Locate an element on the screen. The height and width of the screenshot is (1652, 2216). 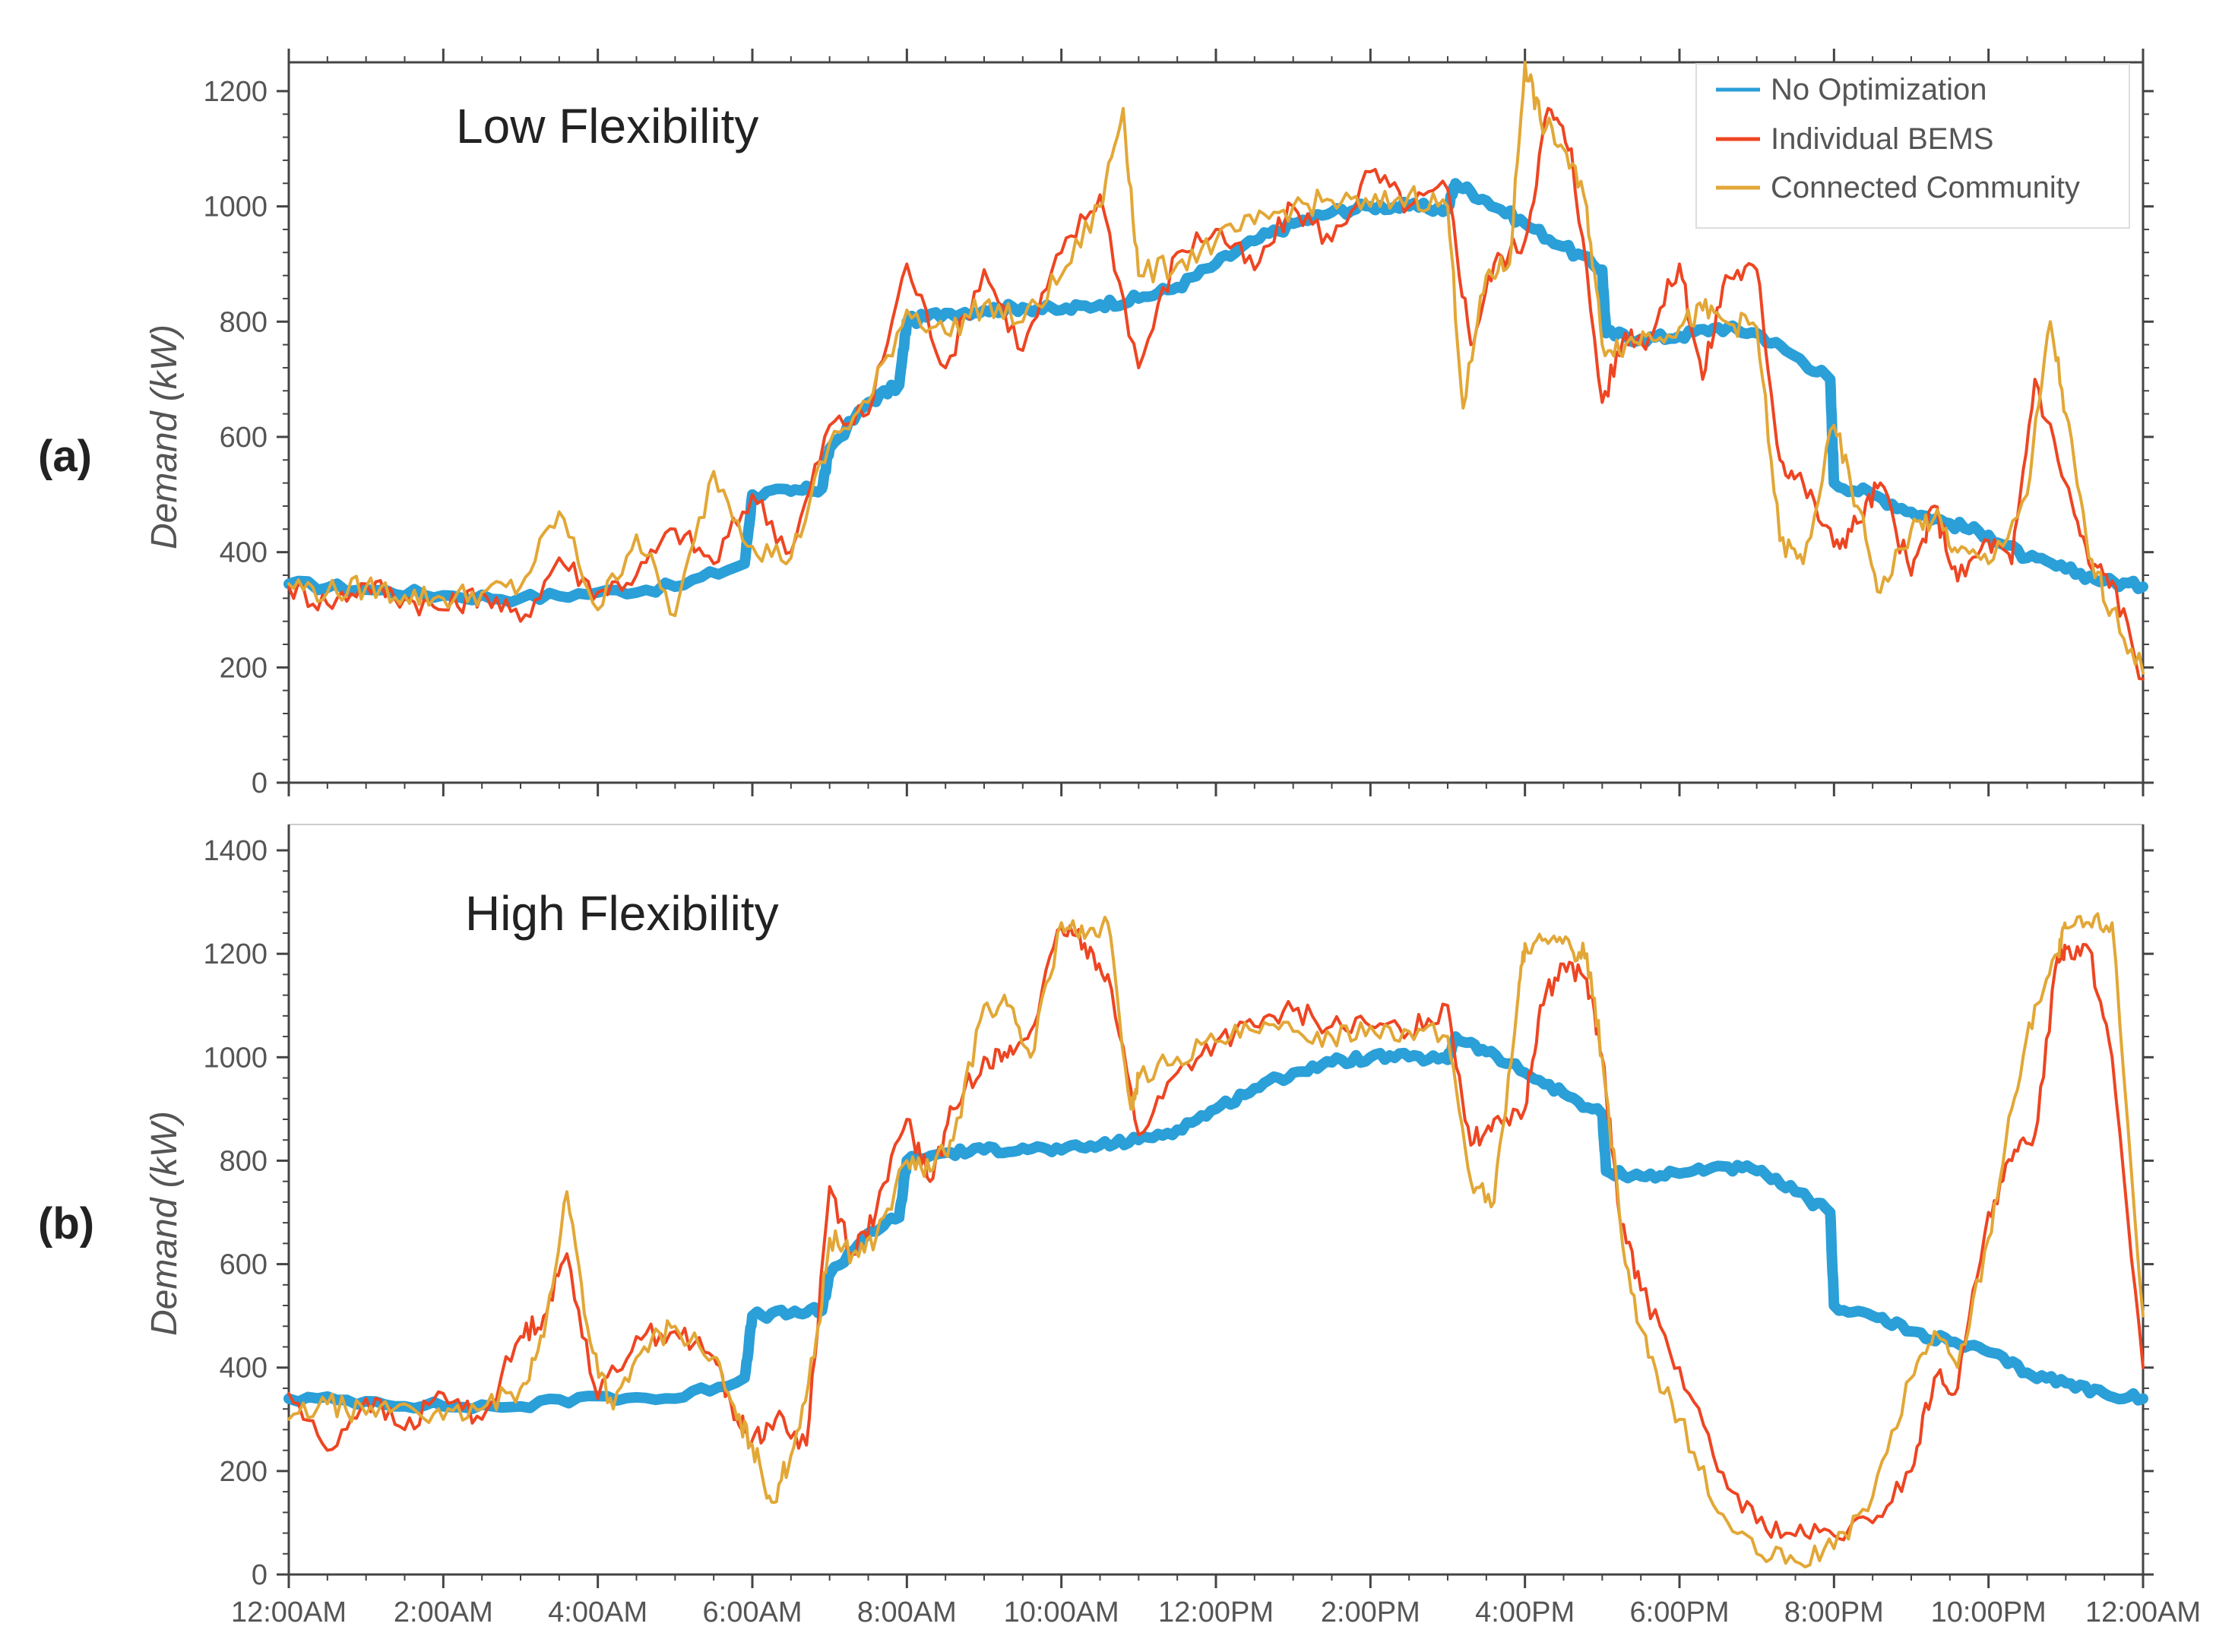
panel-a-ytick-label: 800 is located at coordinates (244, 322).